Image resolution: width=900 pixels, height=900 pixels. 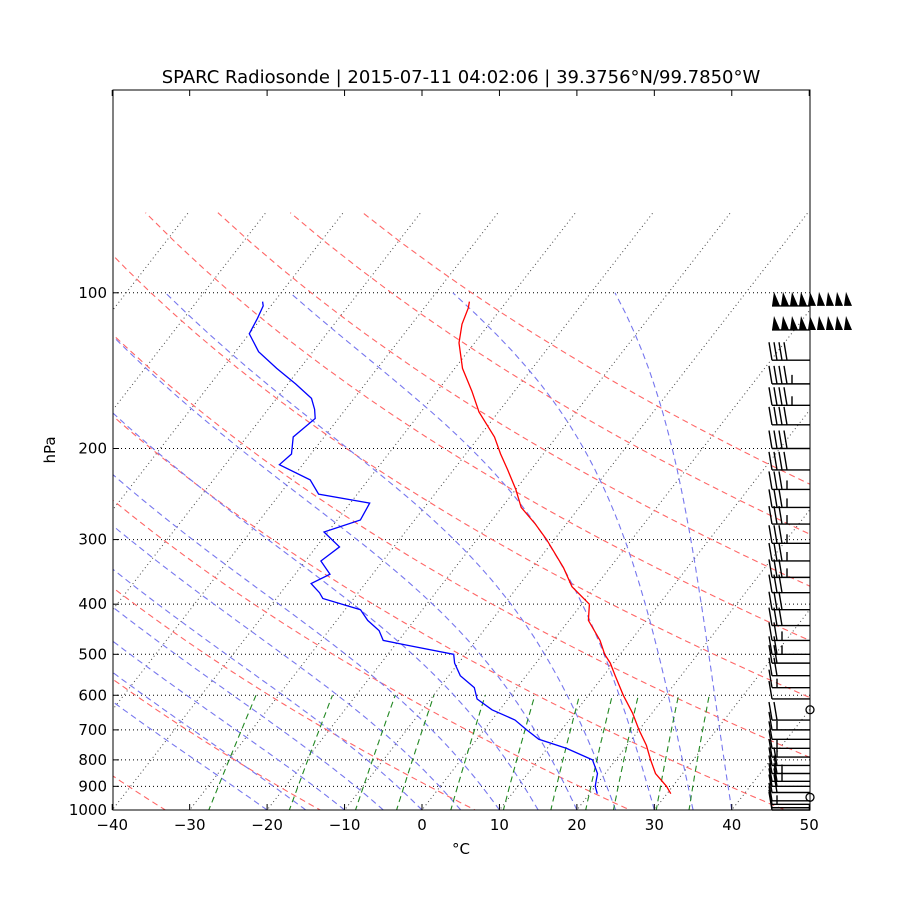 I want to click on y-tick-label: 200, so click(x=92, y=448).